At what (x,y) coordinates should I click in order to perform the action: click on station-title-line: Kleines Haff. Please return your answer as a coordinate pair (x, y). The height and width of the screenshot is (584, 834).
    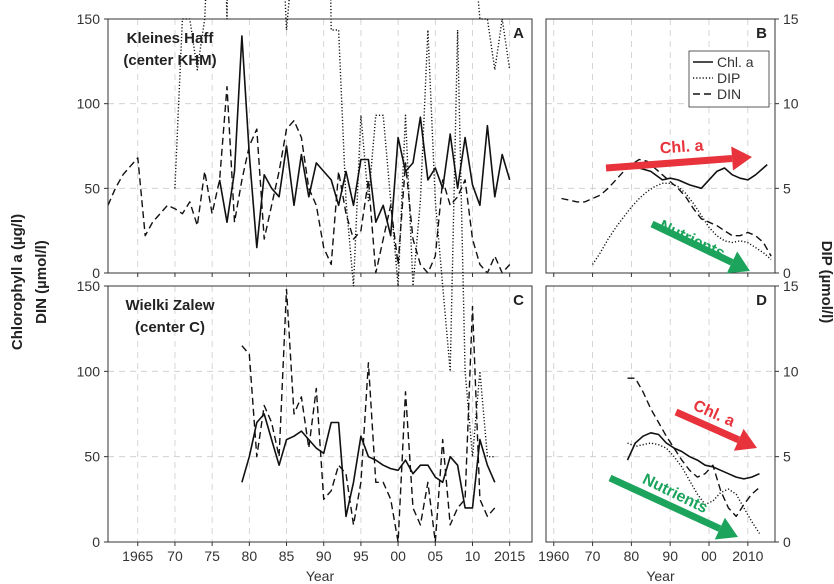
    Looking at the image, I should click on (171, 38).